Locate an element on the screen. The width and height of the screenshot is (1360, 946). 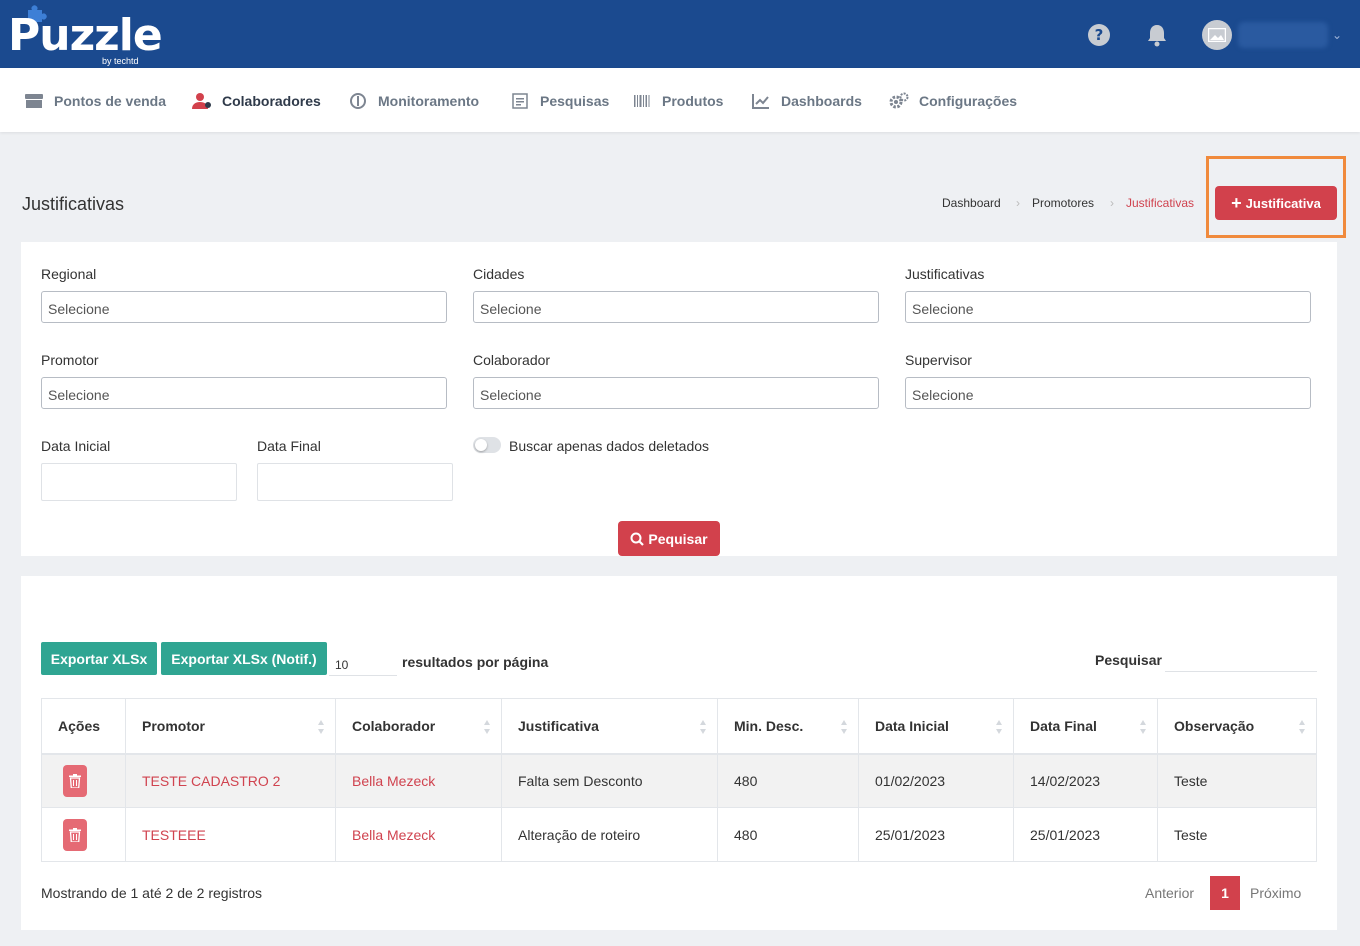
nav-item-produtos: Produtos is located at coordinates (677, 101).